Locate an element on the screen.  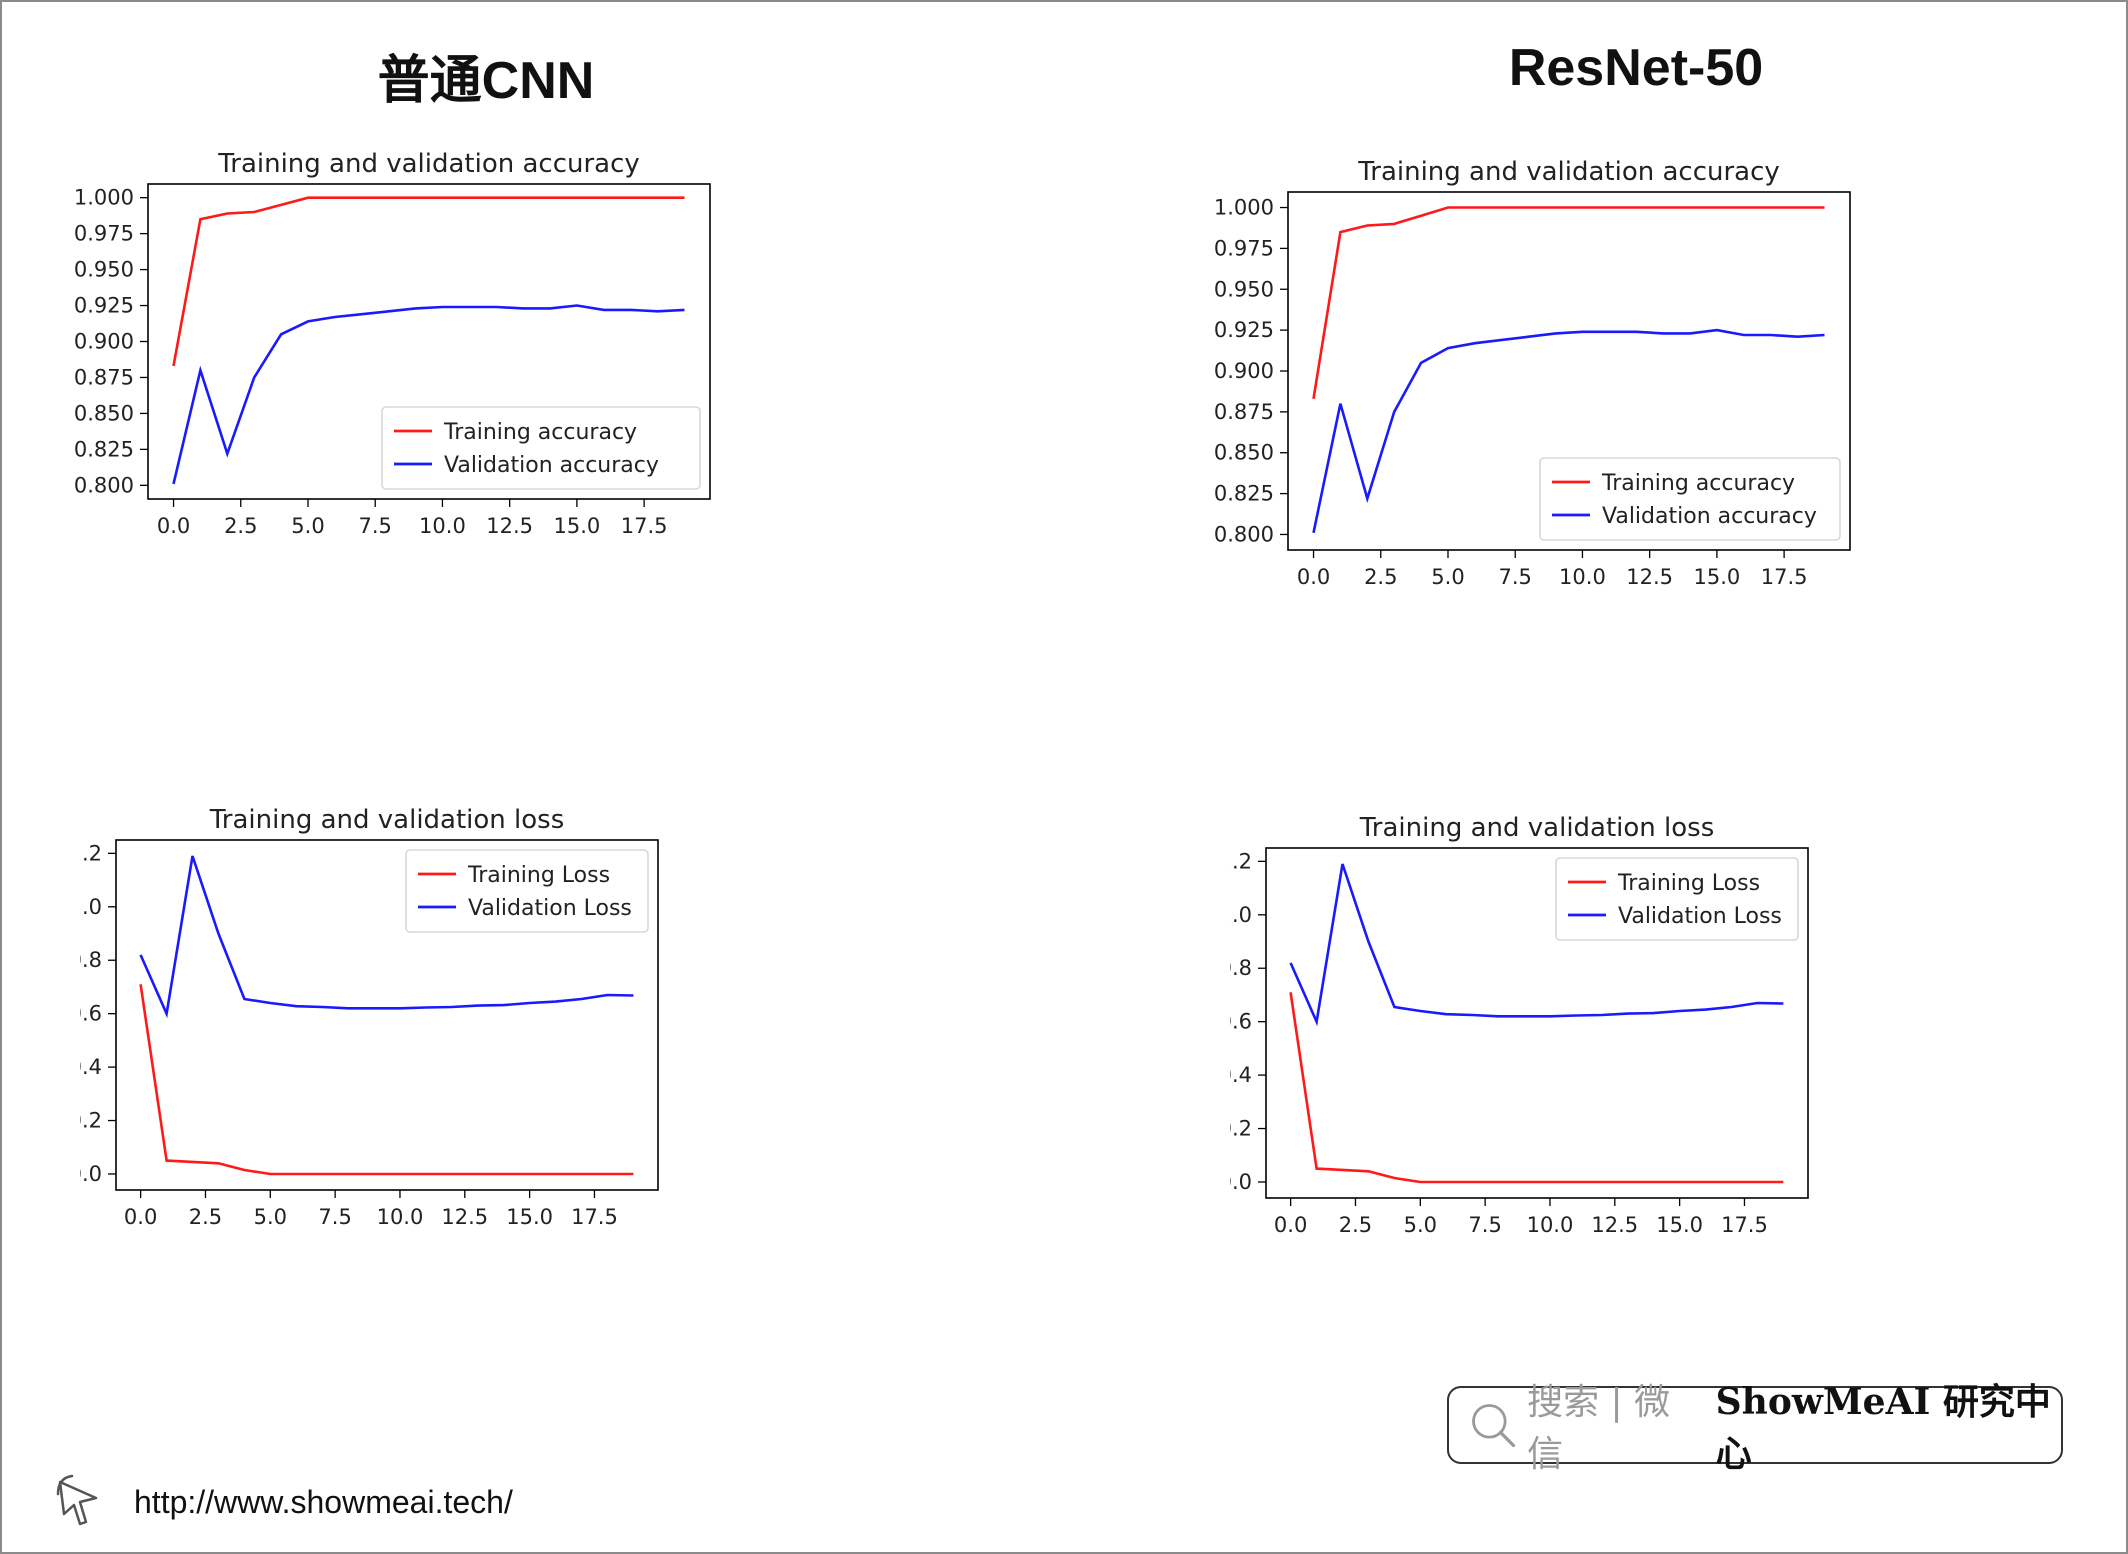
search-icon is located at coordinates (1494, 1426).